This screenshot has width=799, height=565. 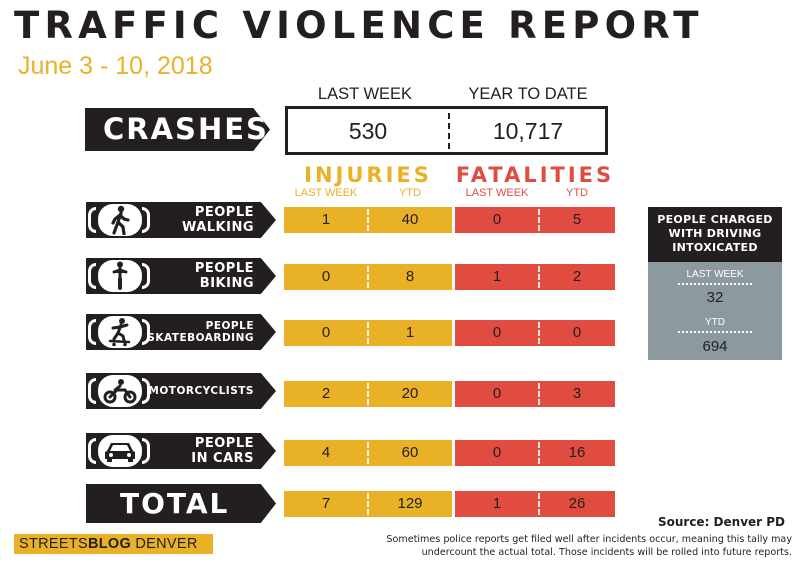 What do you see at coordinates (410, 220) in the screenshot?
I see `walking-injuries-ytd: 40` at bounding box center [410, 220].